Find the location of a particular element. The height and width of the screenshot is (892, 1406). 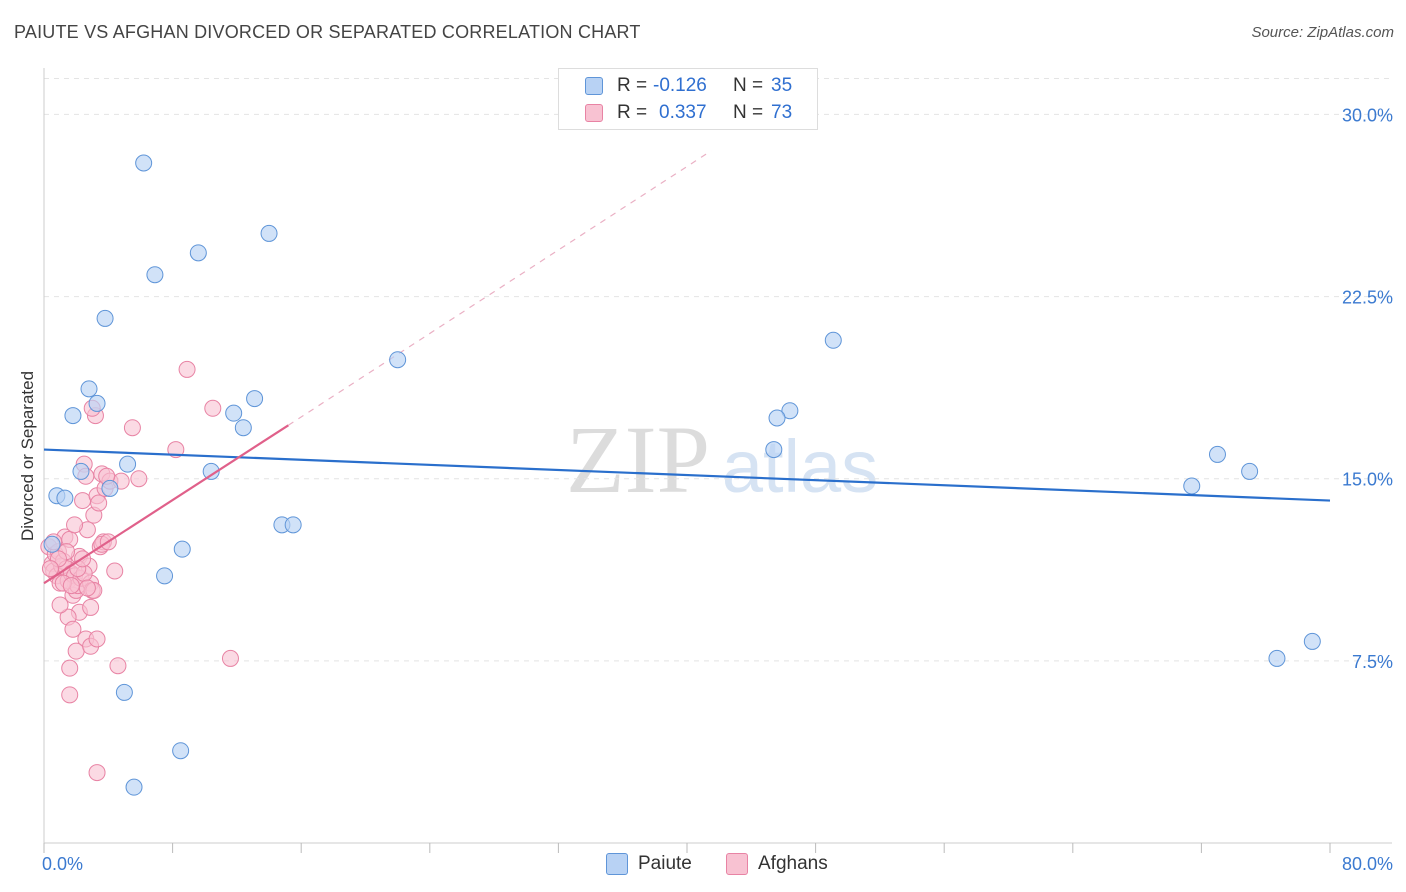

x-tick-label-1: 80.0% is located at coordinates (1367, 864).